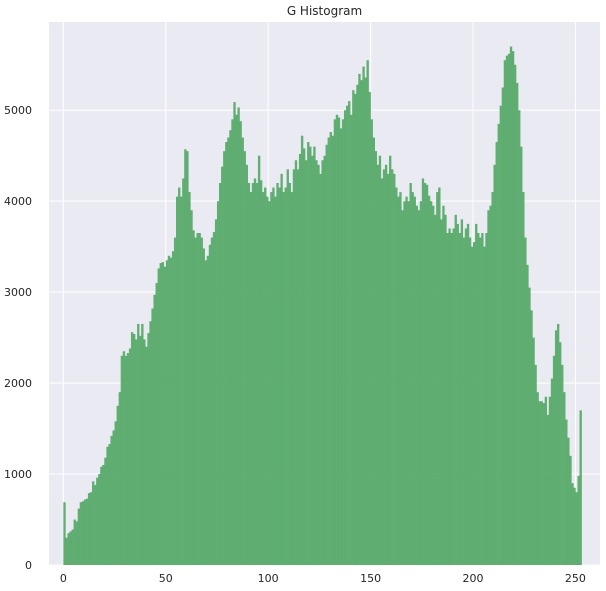  I want to click on x-axis-ticks: 0 50 100 150 200 250, so click(323, 578).